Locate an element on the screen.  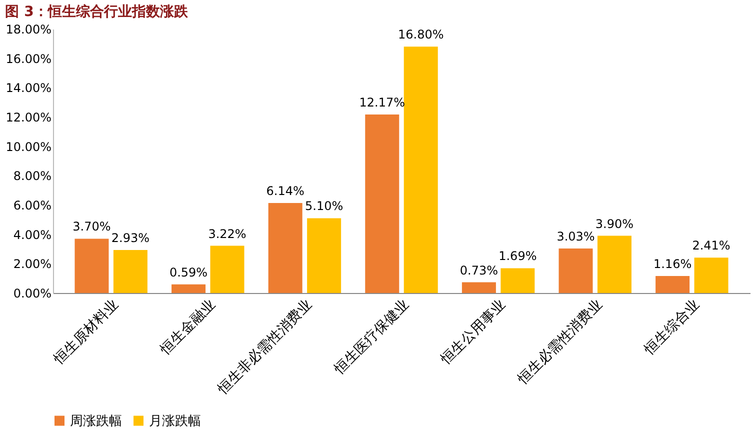
data-label: 0.73% is located at coordinates (479, 270).